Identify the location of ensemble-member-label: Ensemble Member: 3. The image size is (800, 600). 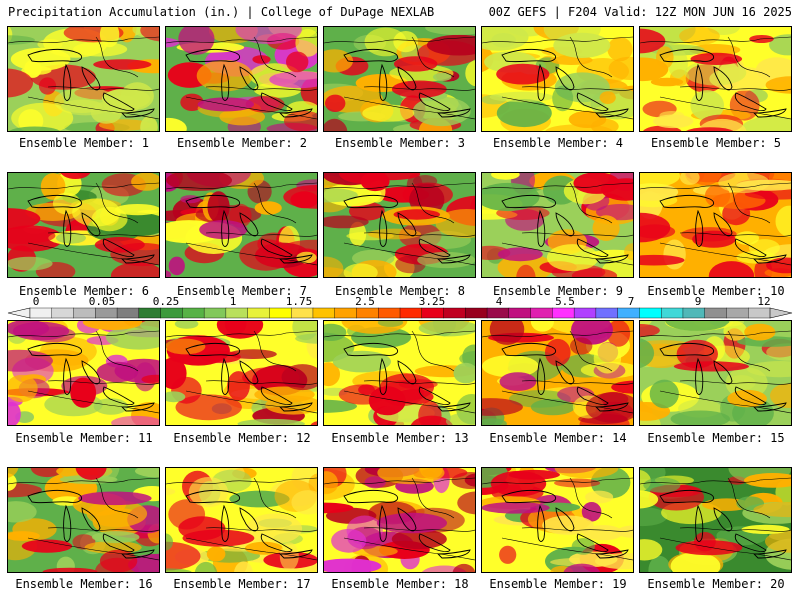
(400, 143).